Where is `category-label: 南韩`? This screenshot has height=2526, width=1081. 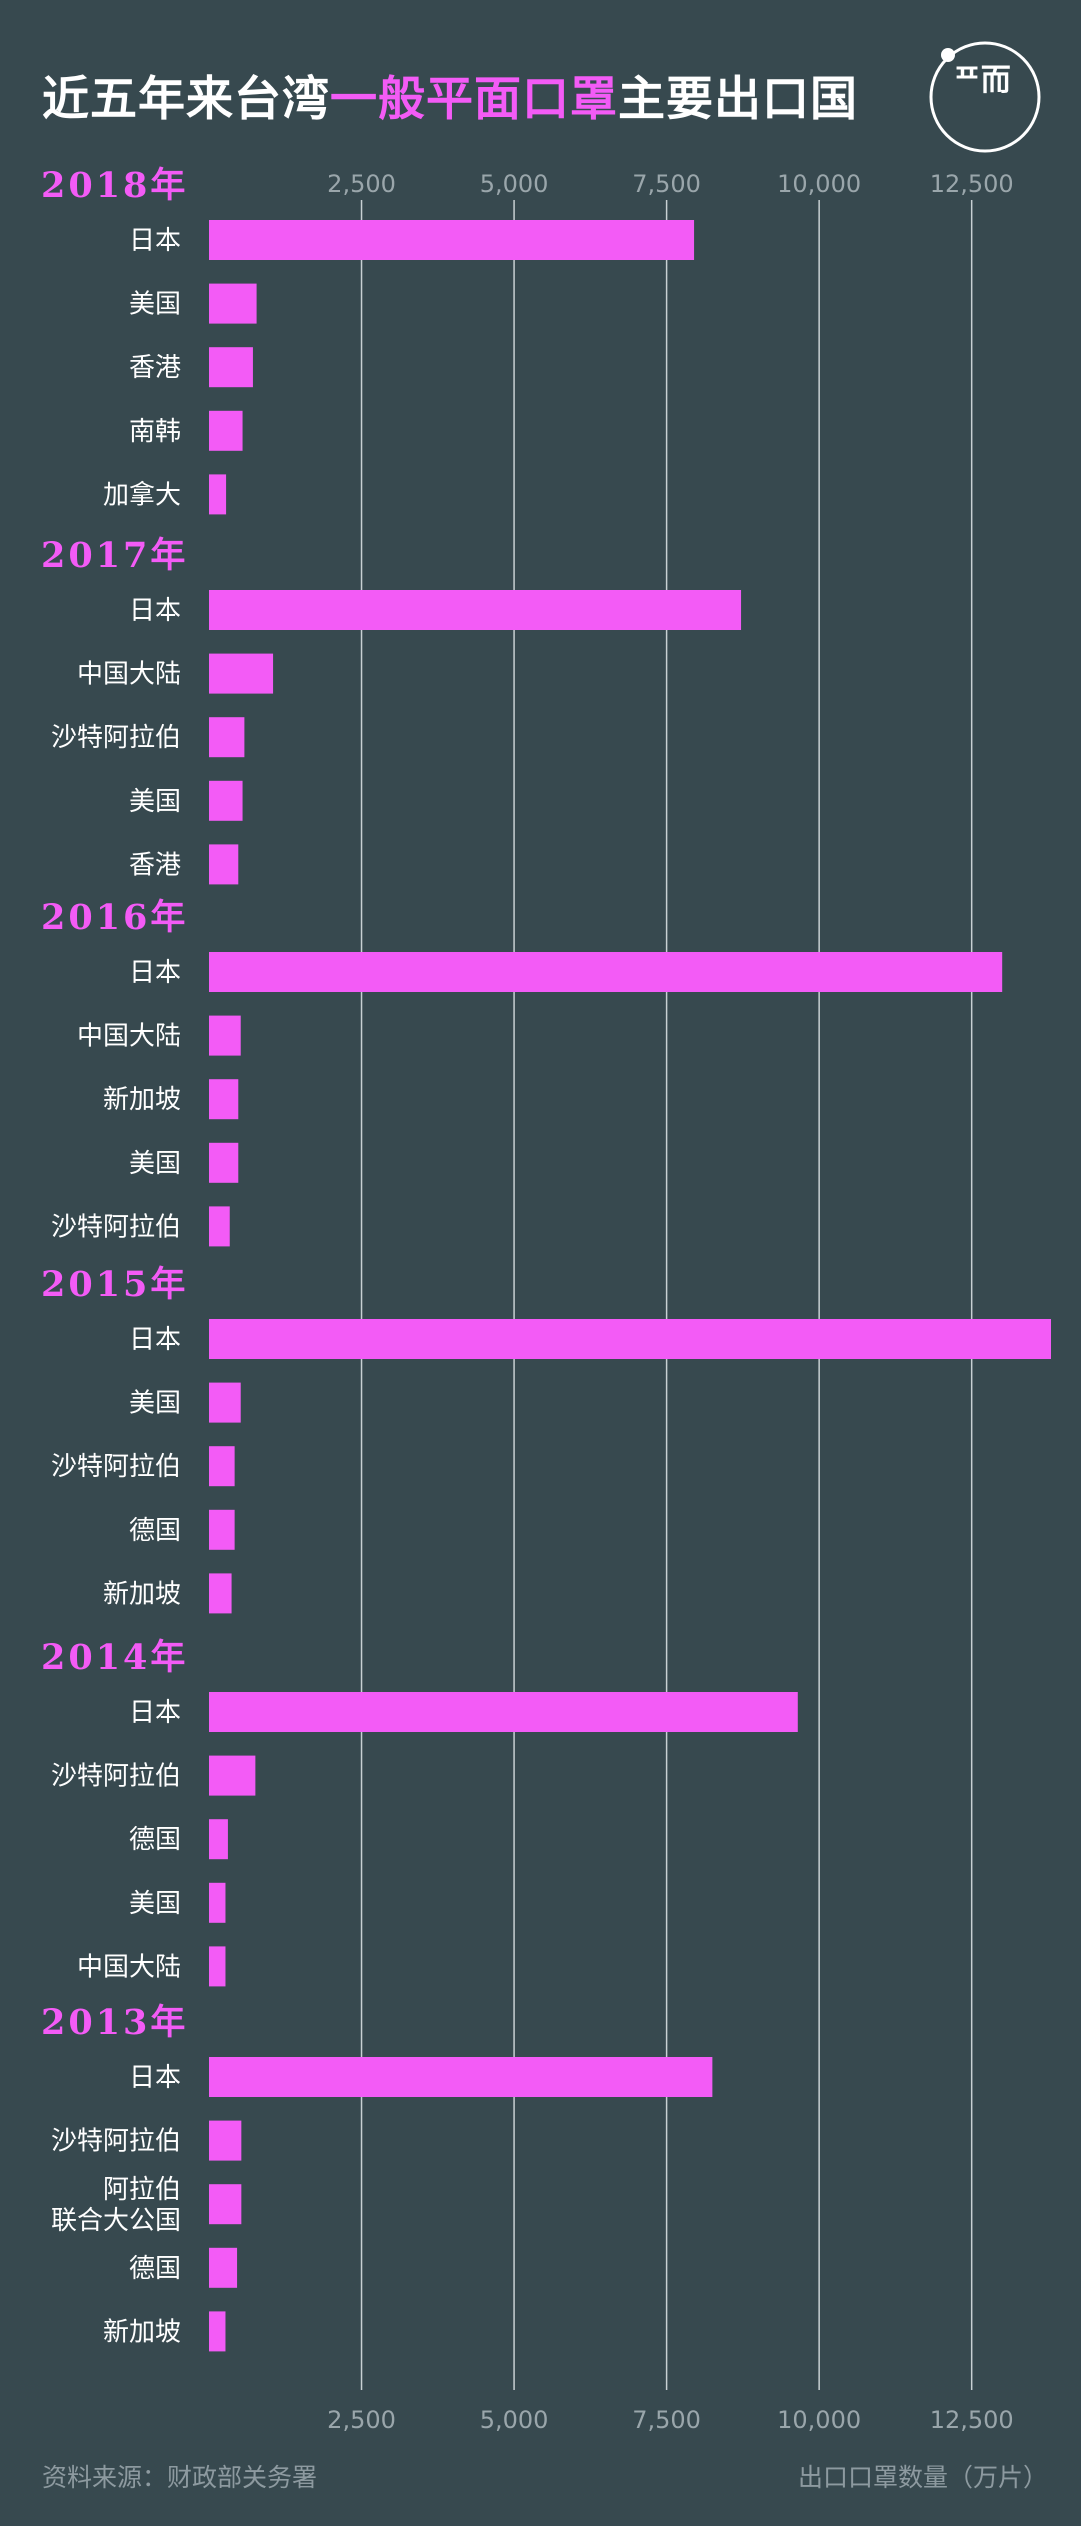 category-label: 南韩 is located at coordinates (155, 432).